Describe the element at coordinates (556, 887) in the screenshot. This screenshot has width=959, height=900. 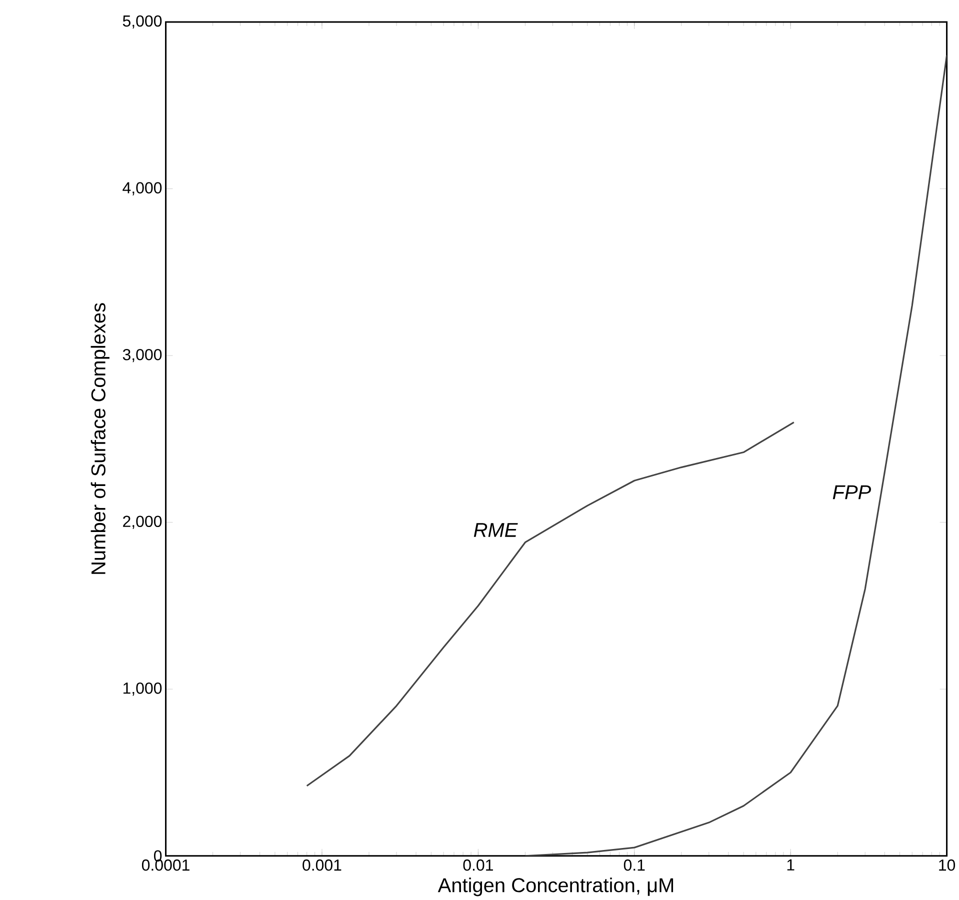
I see `x-axis-title: Antigen Concentration, μM` at that location.